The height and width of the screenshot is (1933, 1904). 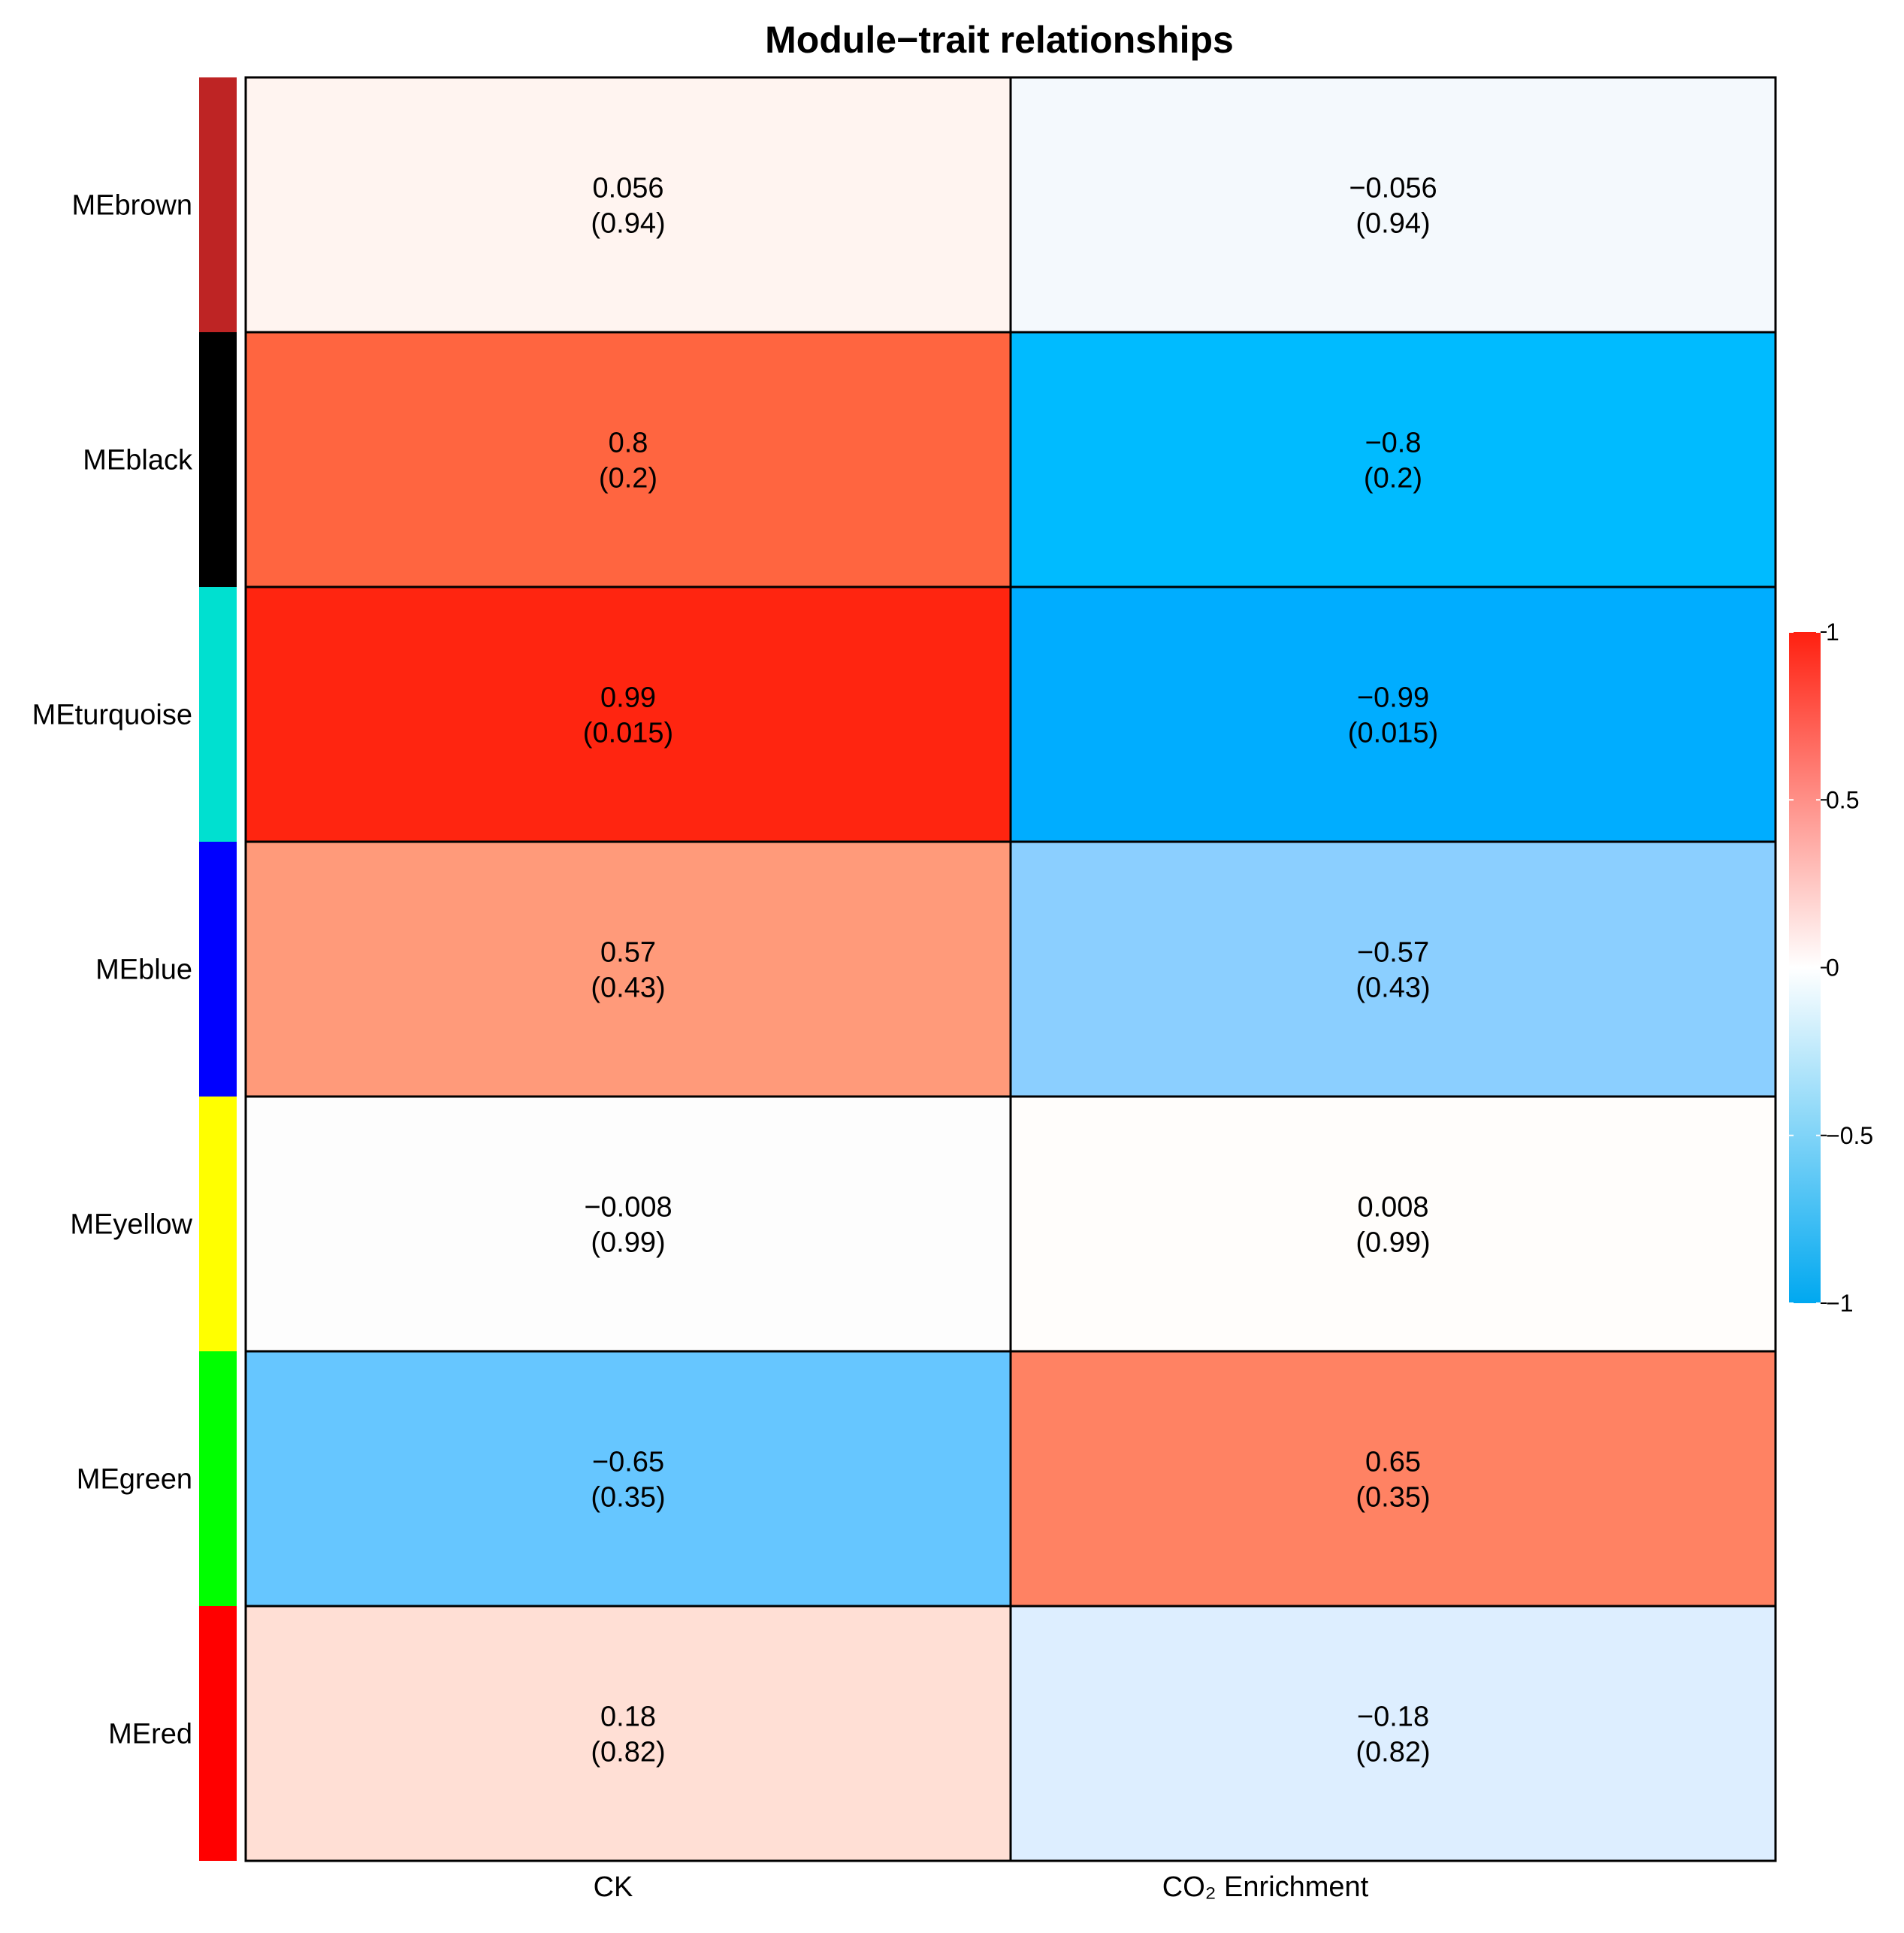 I want to click on colorbar: 1 0.5 0 −0.5 −1, so click(x=1831, y=968).